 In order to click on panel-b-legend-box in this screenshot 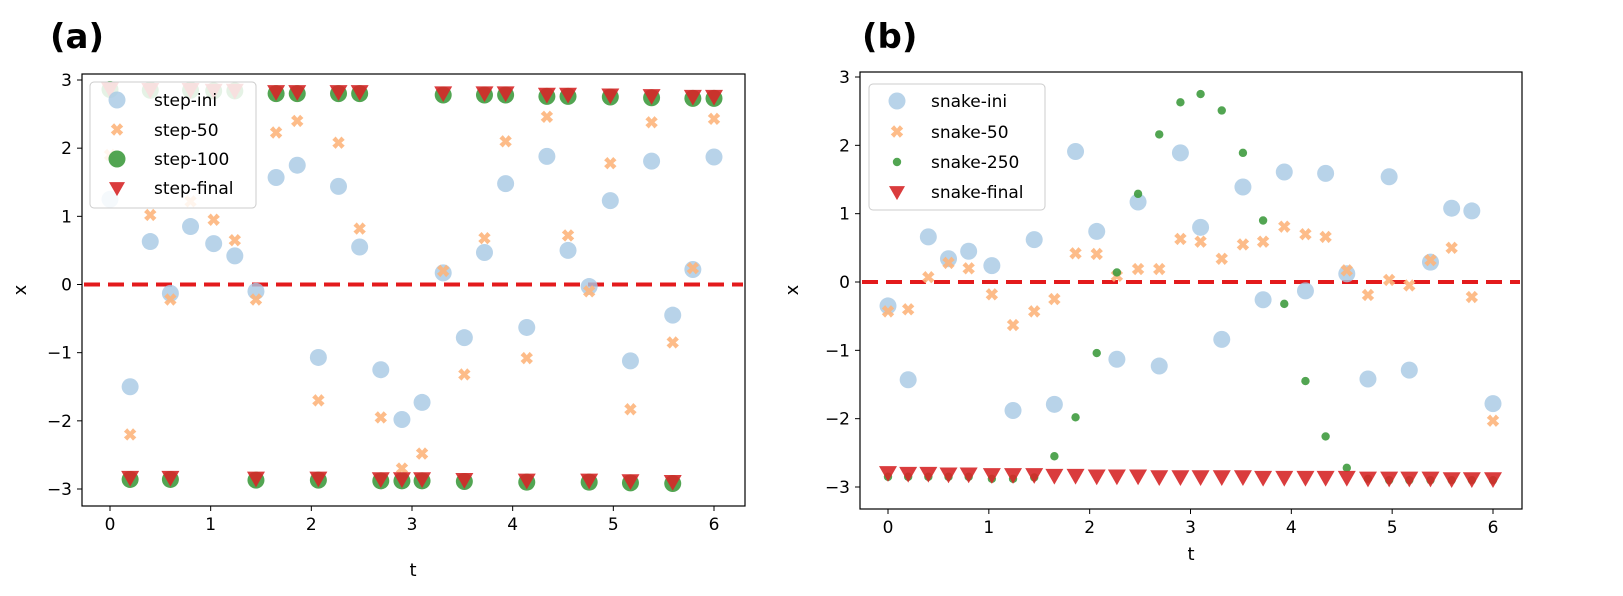, I will do `click(957, 147)`.